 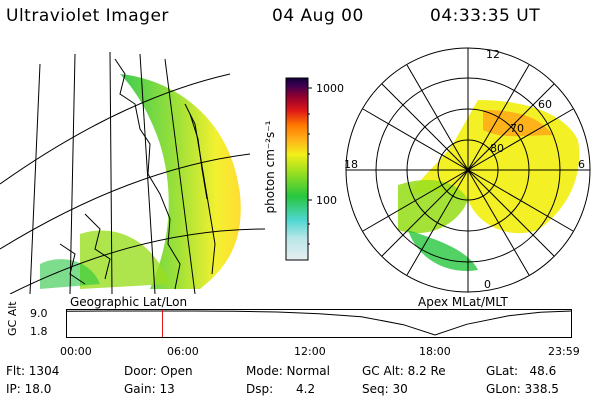 What do you see at coordinates (12, 318) in the screenshot?
I see `gc-alt-ylabel: GC Alt` at bounding box center [12, 318].